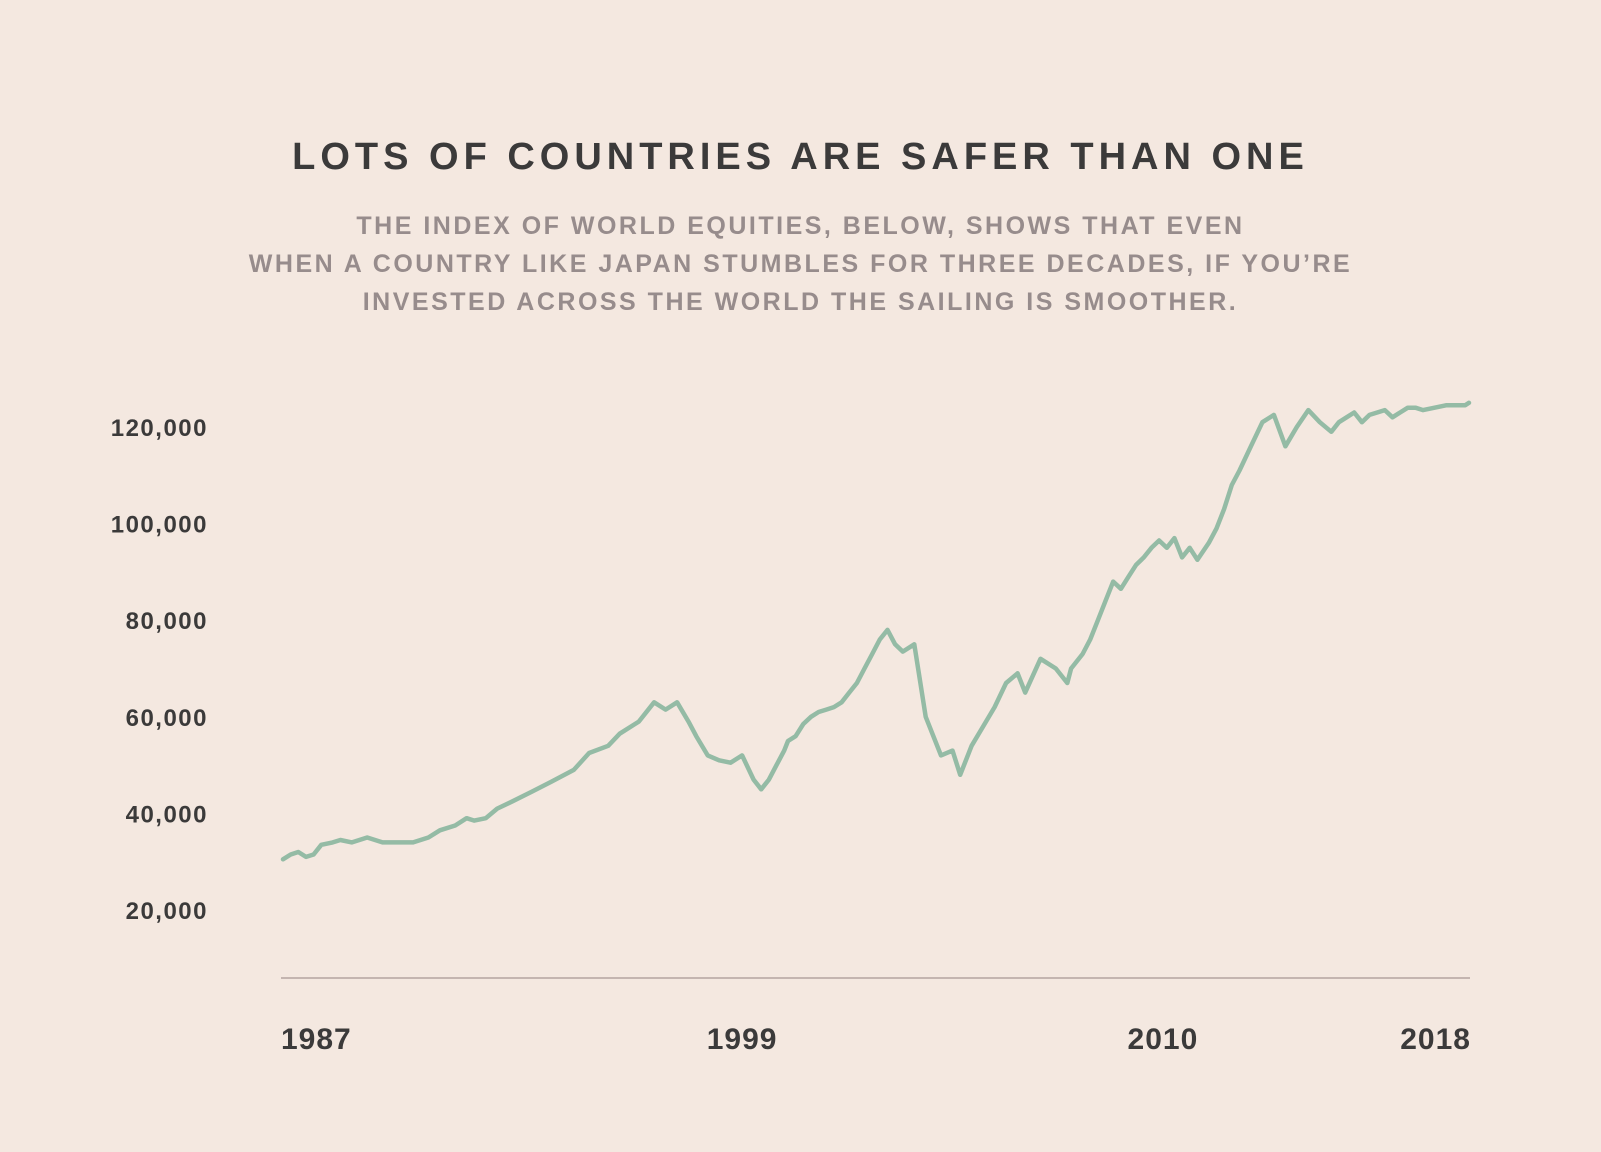  Describe the element at coordinates (1163, 1039) in the screenshot. I see `x-tick-label: 2010` at that location.